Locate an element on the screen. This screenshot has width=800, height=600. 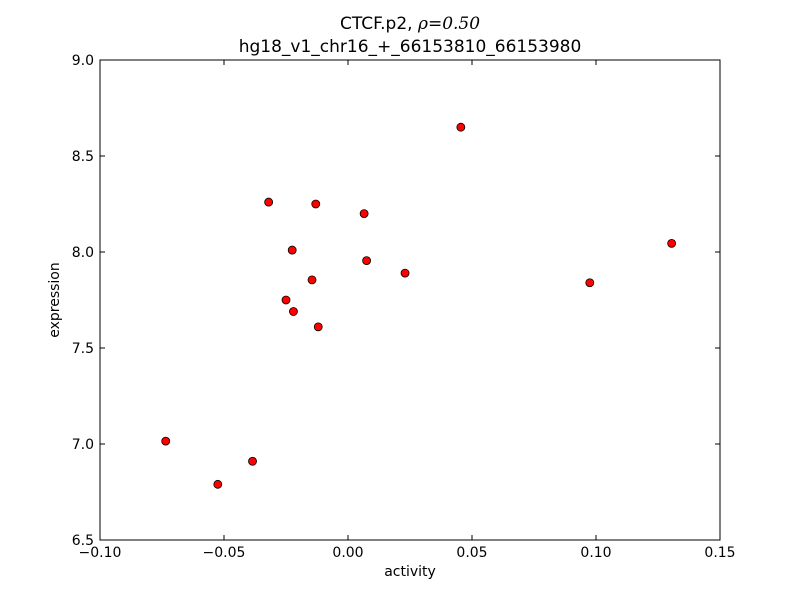
y-tick-label: 7.5 is located at coordinates (83, 349).